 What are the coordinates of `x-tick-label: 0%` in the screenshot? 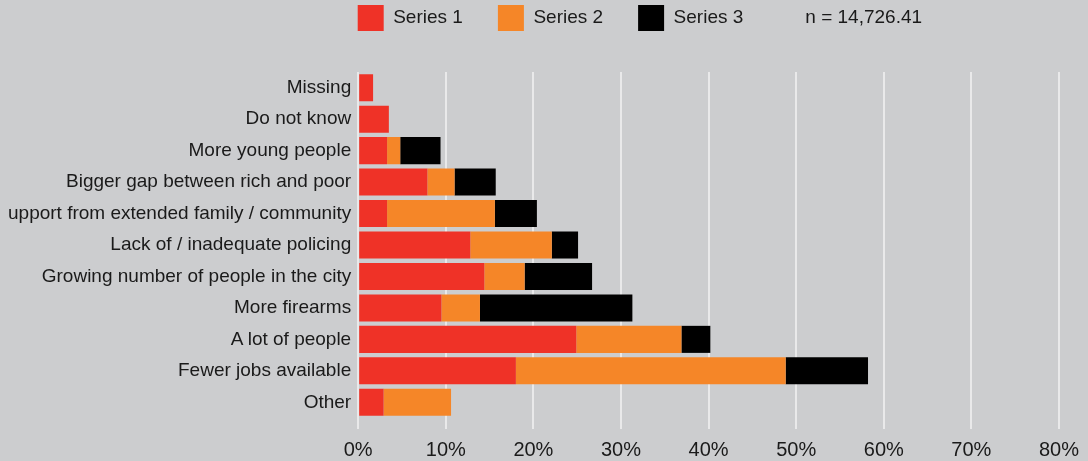 It's located at (358, 448).